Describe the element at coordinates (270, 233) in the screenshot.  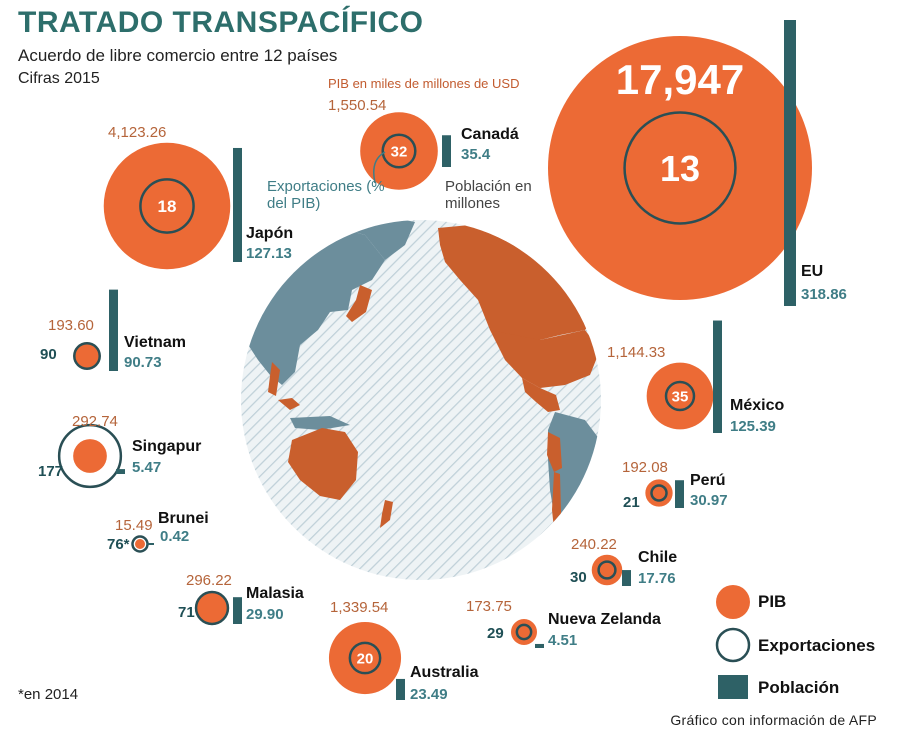
I see `country-name-japon: Japón` at that location.